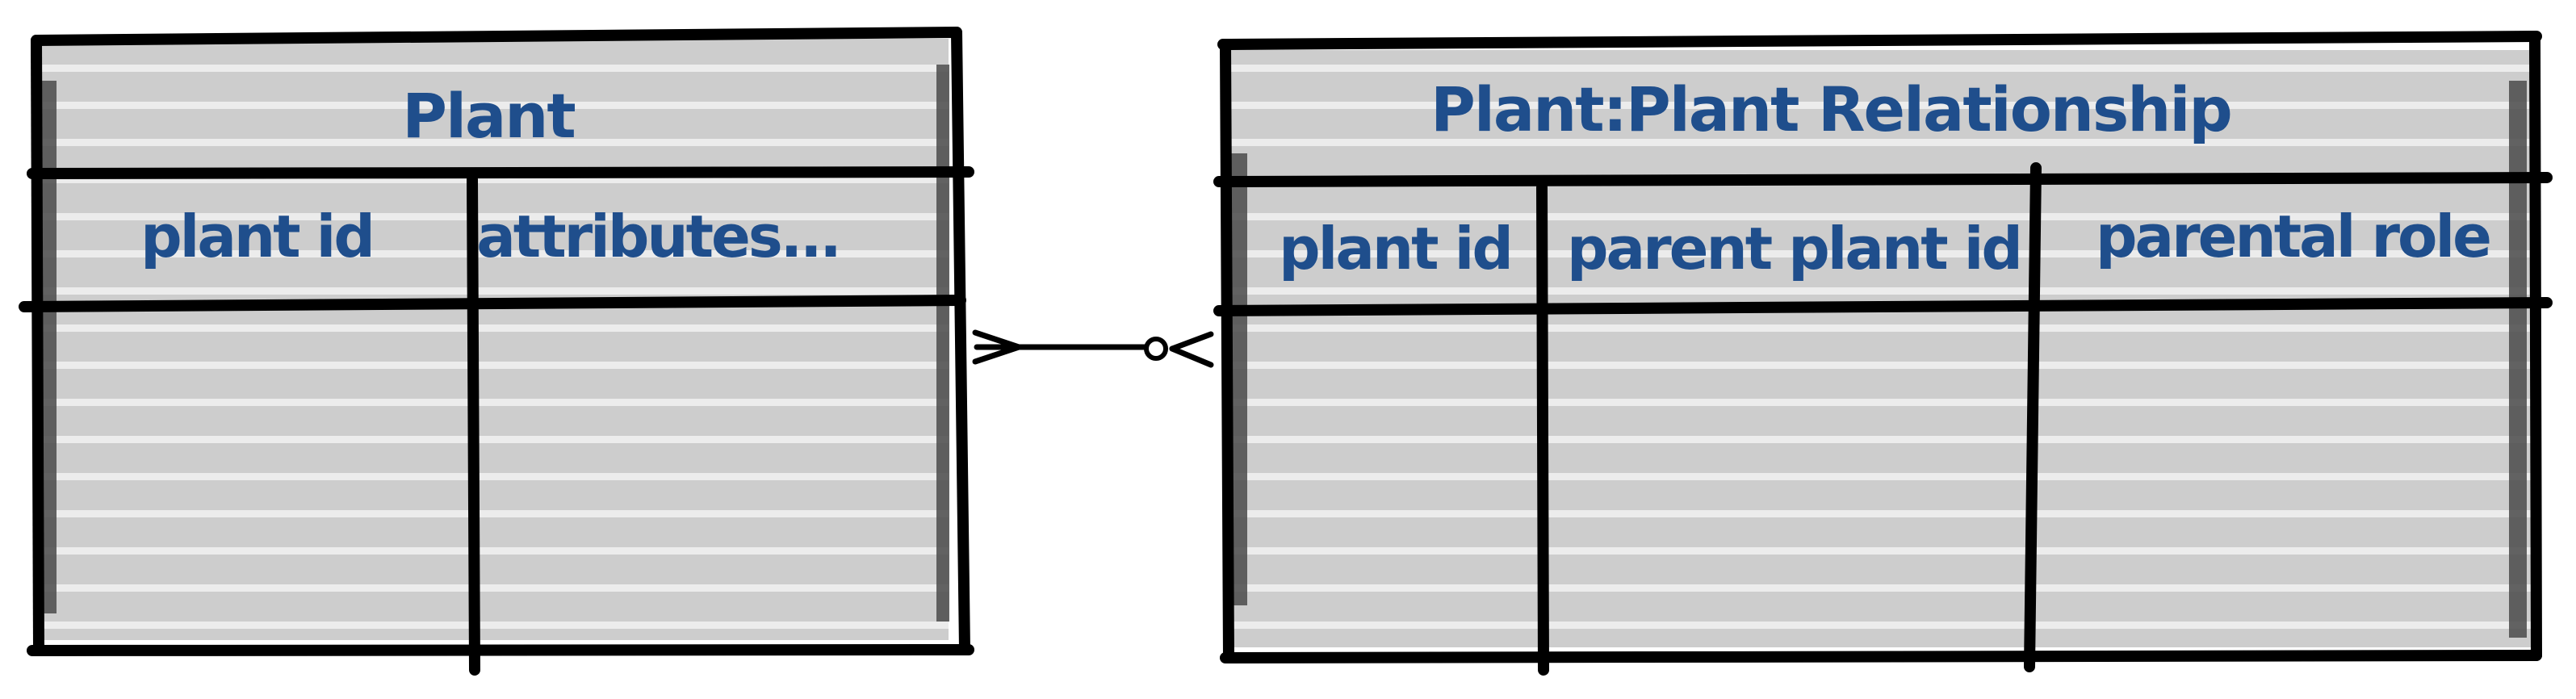 This screenshot has width=2576, height=699. What do you see at coordinates (2293, 236) in the screenshot?
I see `relationship-column-header-parental-role: parental role` at bounding box center [2293, 236].